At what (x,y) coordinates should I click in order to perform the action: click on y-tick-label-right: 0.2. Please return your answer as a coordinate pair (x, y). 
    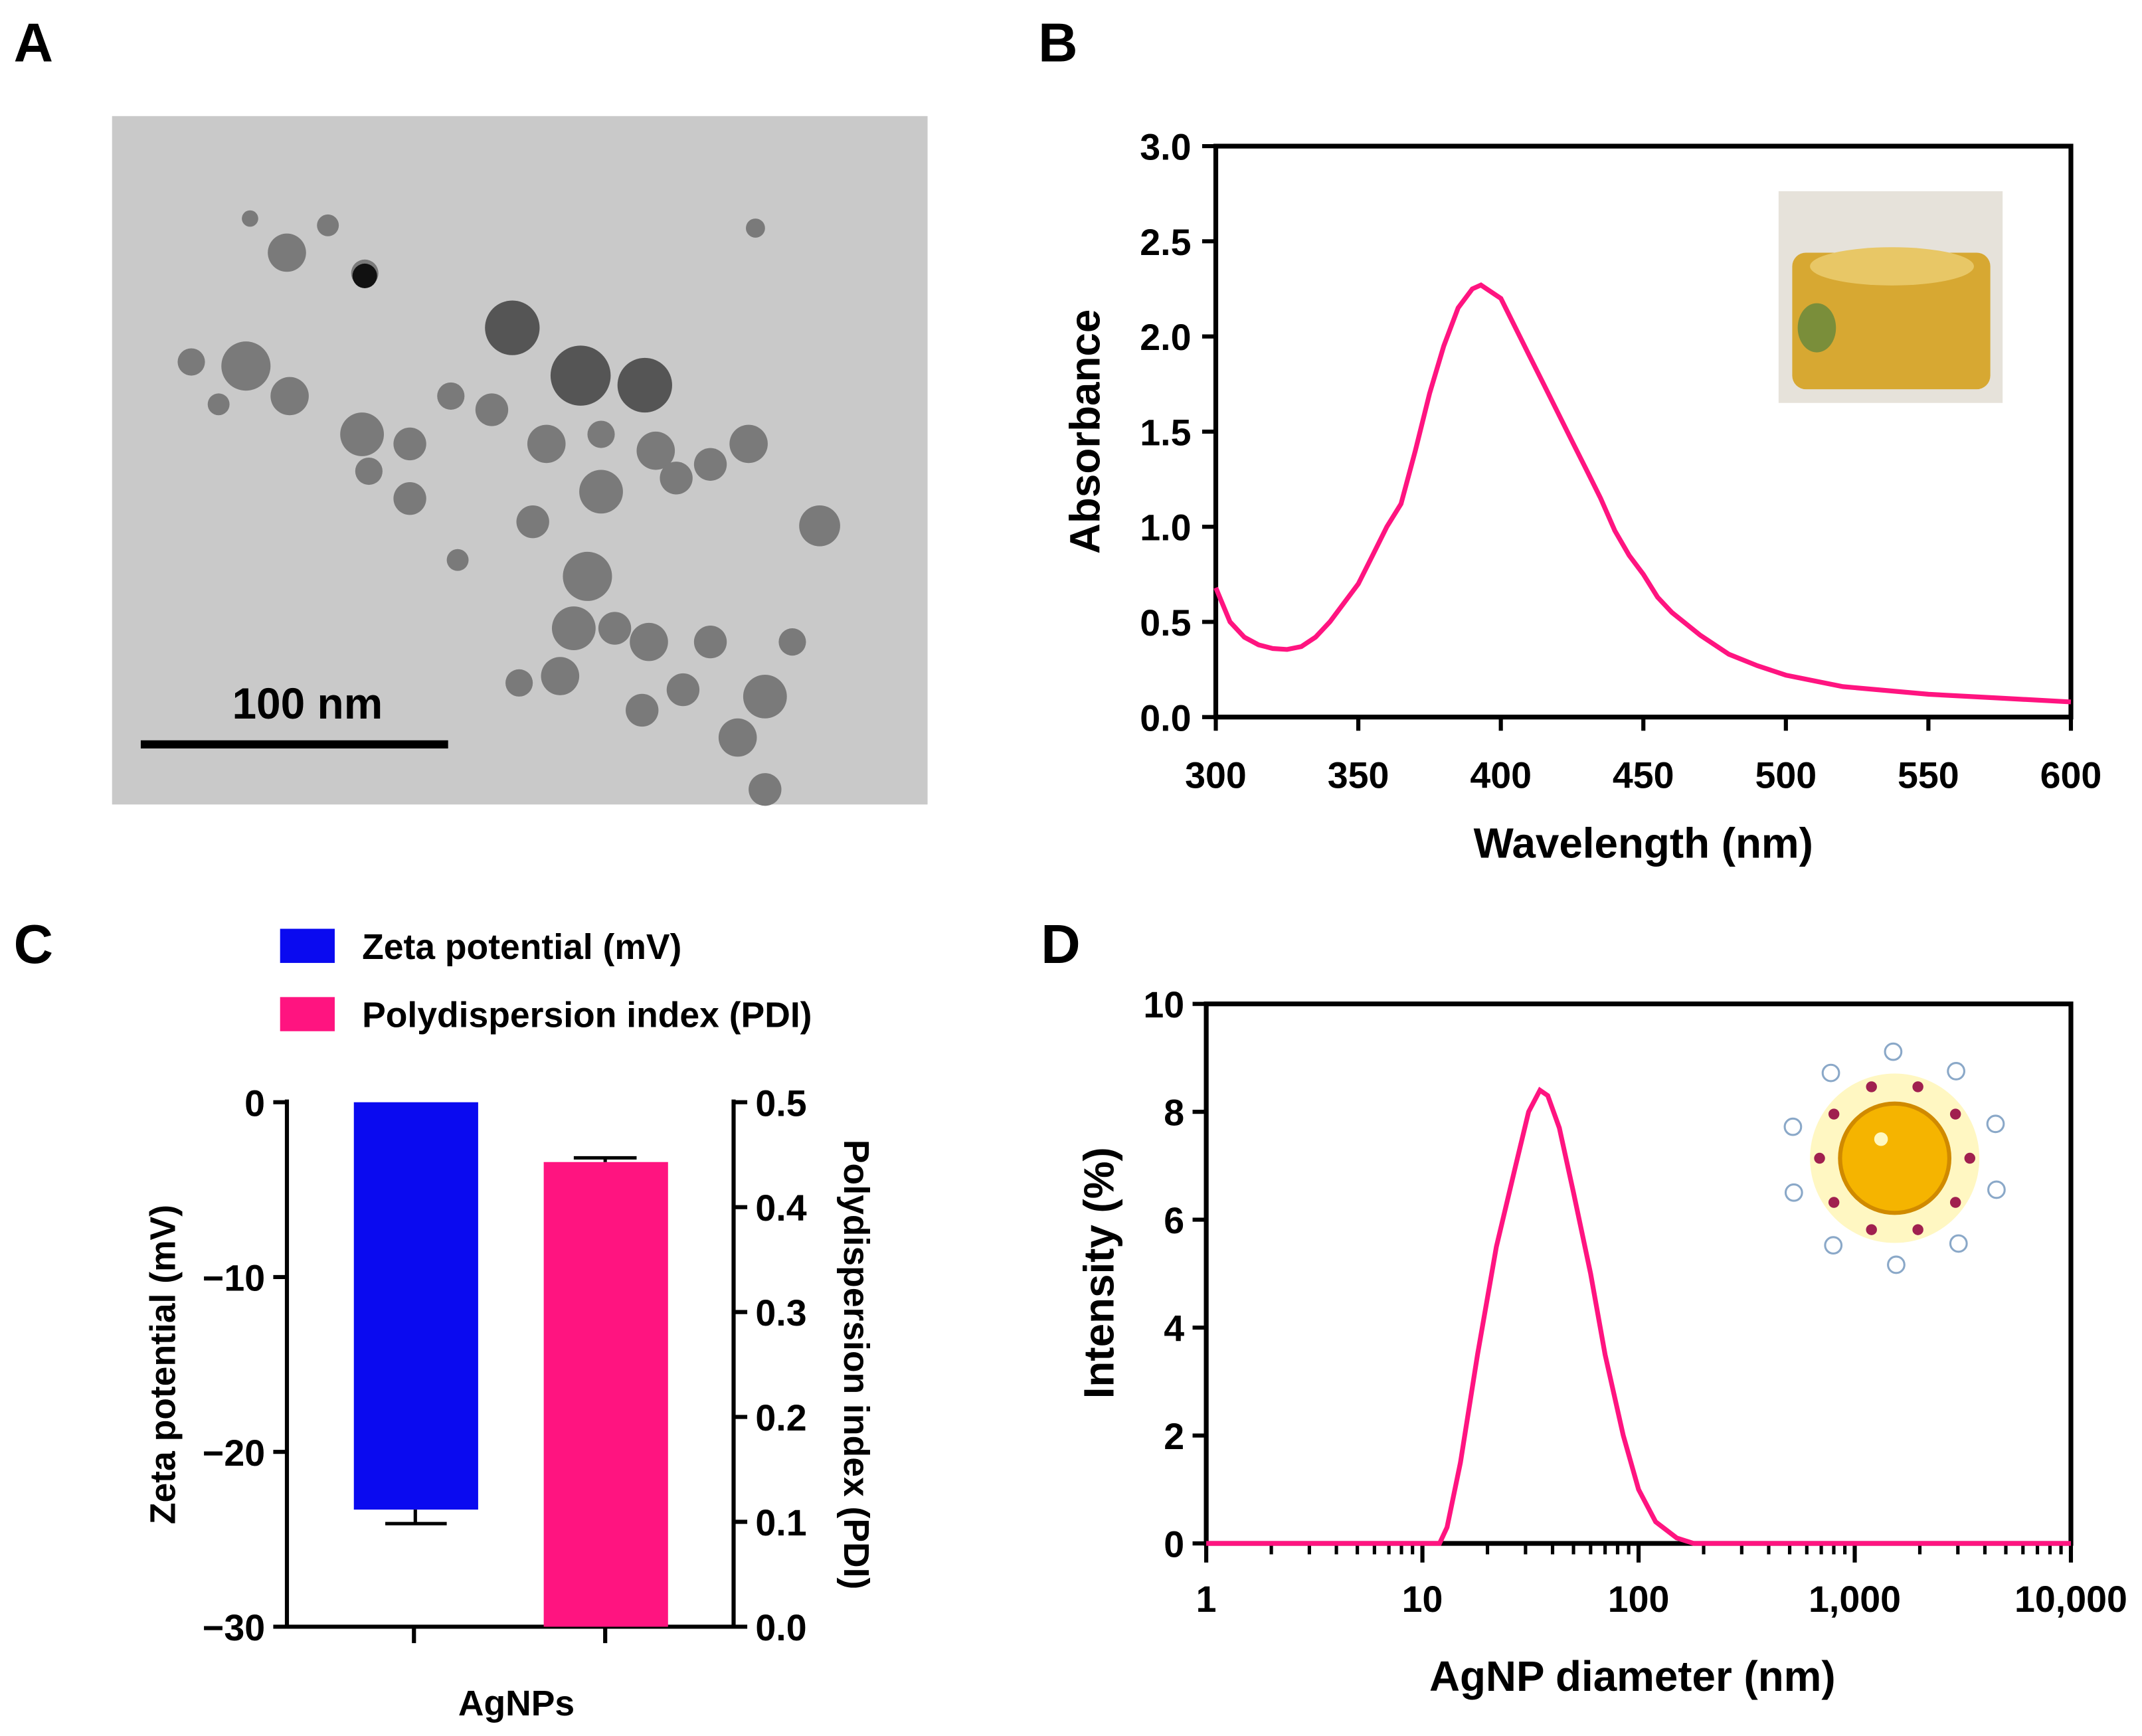
    Looking at the image, I should click on (780, 1418).